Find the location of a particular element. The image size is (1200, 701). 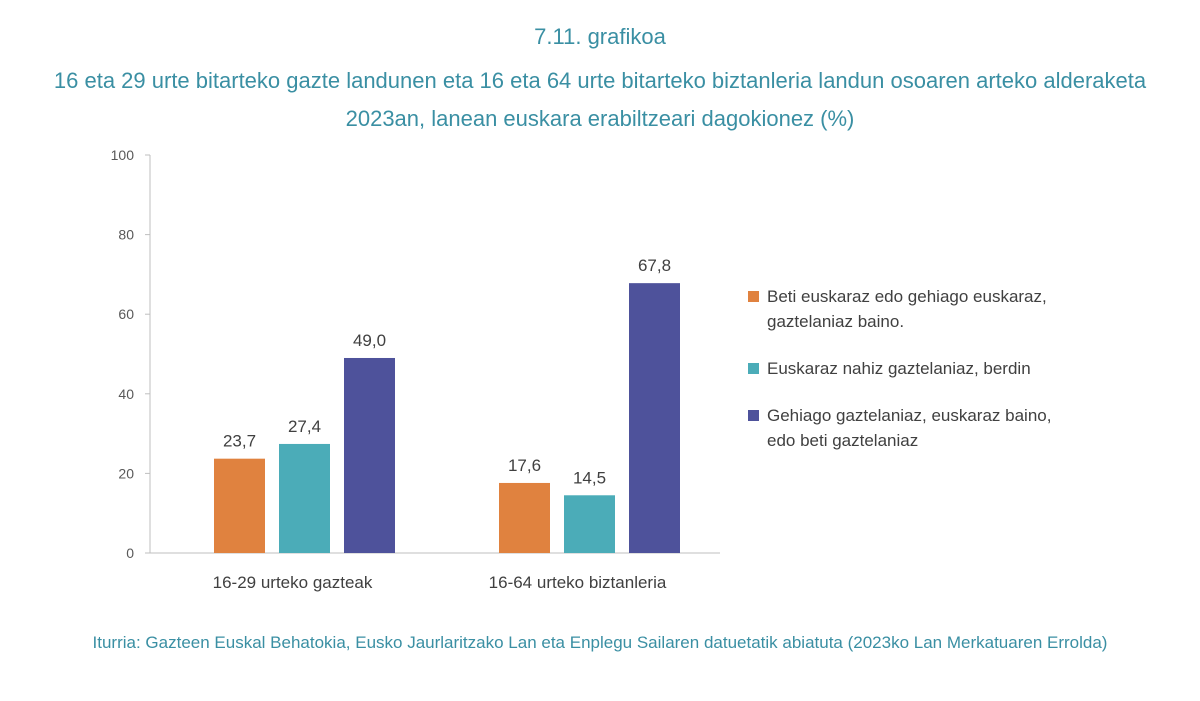

y-tick-label-4: 80 is located at coordinates (126, 235).